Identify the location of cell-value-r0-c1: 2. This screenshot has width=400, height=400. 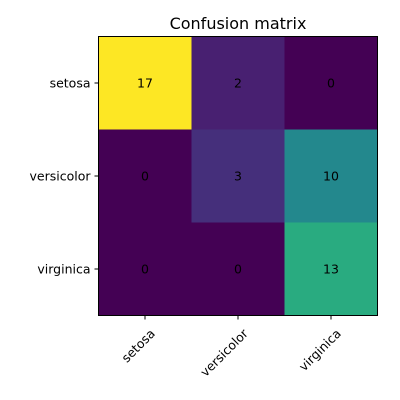
(238, 83).